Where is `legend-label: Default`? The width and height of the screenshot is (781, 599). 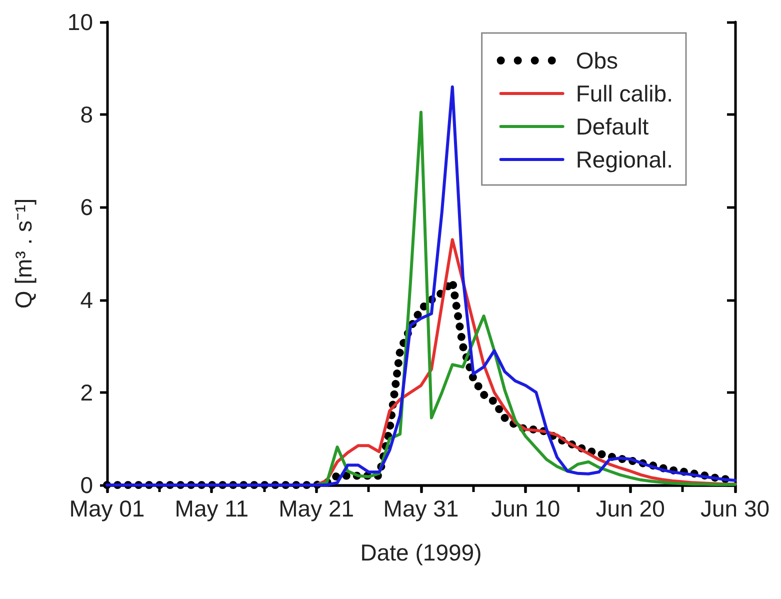
legend-label: Default is located at coordinates (613, 127).